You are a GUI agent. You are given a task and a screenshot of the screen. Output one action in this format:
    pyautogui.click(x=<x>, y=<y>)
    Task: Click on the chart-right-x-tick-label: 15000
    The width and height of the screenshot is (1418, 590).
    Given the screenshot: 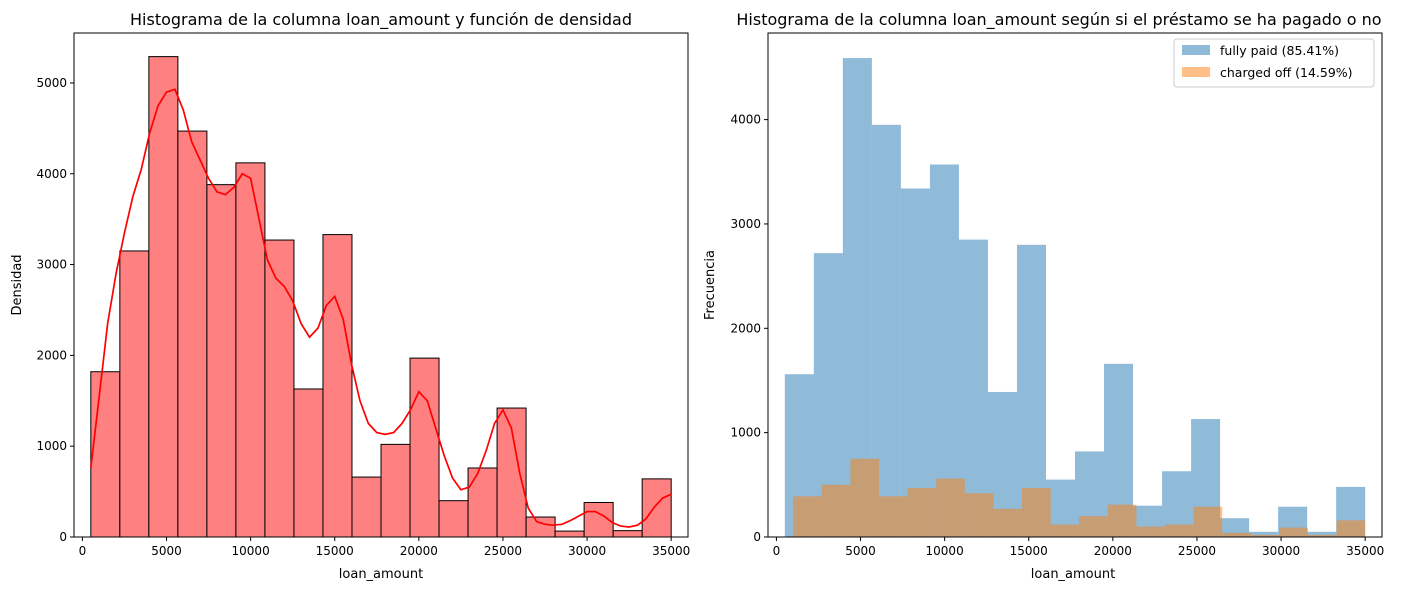 What is the action you would take?
    pyautogui.click(x=1029, y=551)
    